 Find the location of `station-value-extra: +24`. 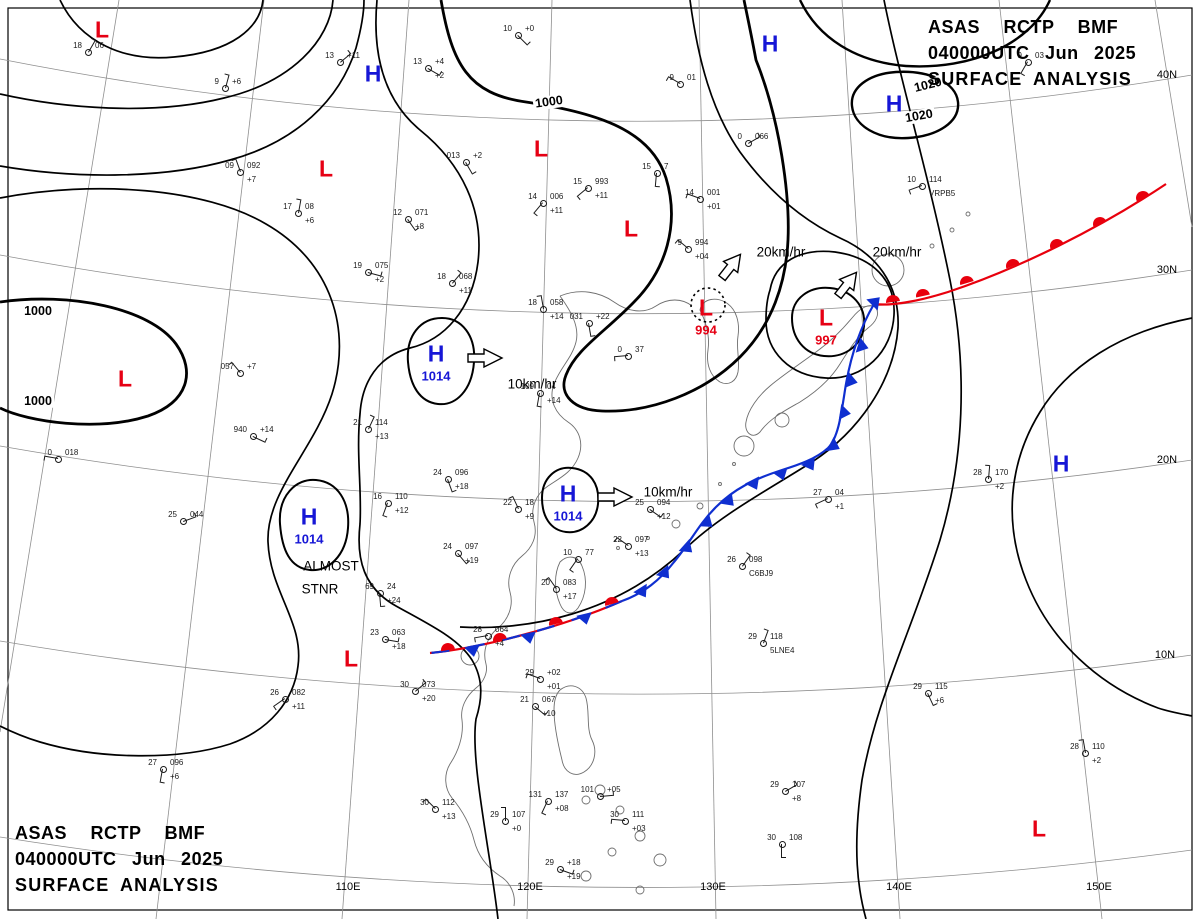

station-value-extra: +24 is located at coordinates (394, 600).